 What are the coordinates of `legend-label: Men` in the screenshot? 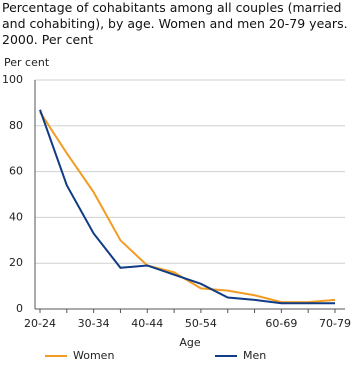 It's located at (254, 355).